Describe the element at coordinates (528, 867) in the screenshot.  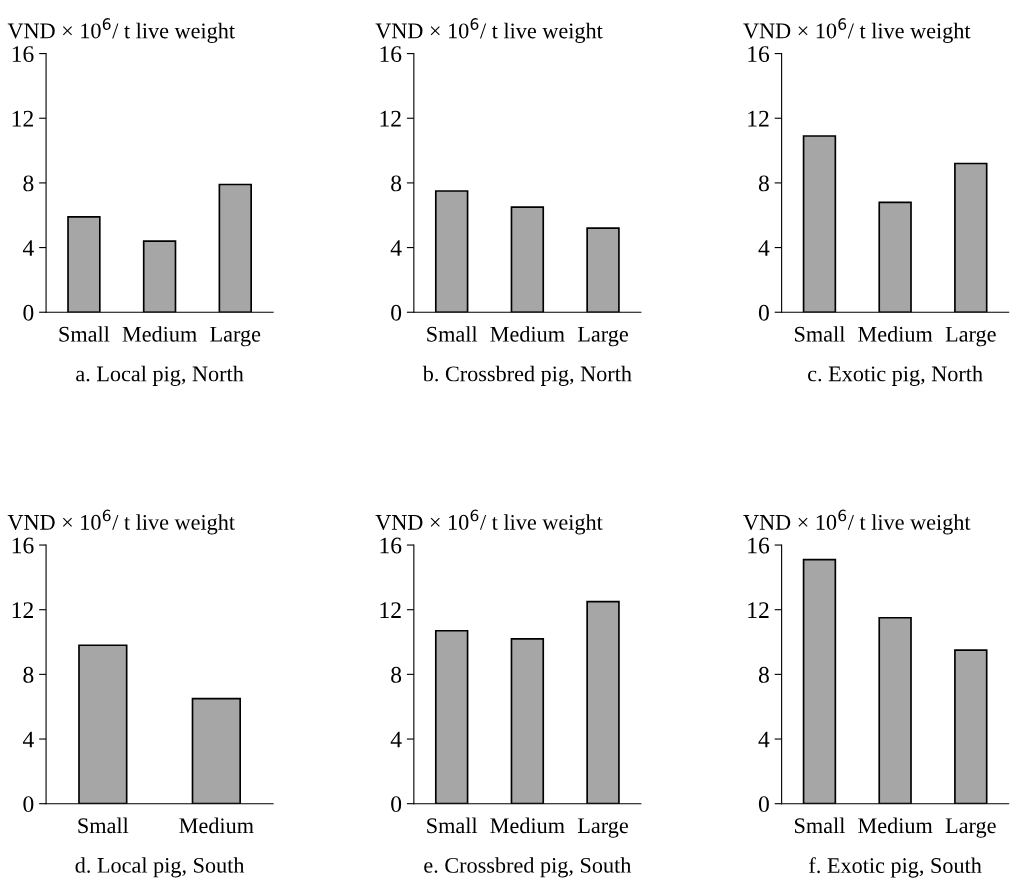
I see `x-axis-title: e. Crossbred pig, South` at that location.